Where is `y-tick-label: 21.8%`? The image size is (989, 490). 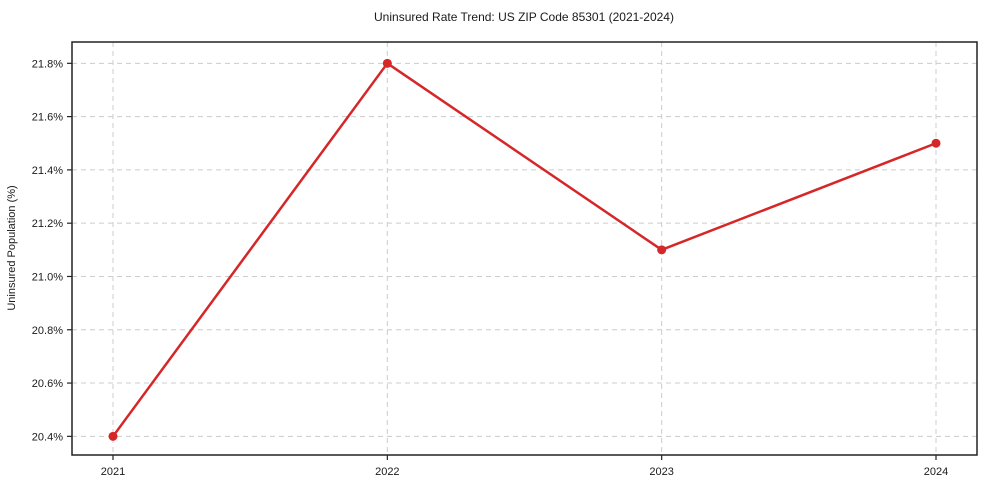
y-tick-label: 21.8% is located at coordinates (47, 64).